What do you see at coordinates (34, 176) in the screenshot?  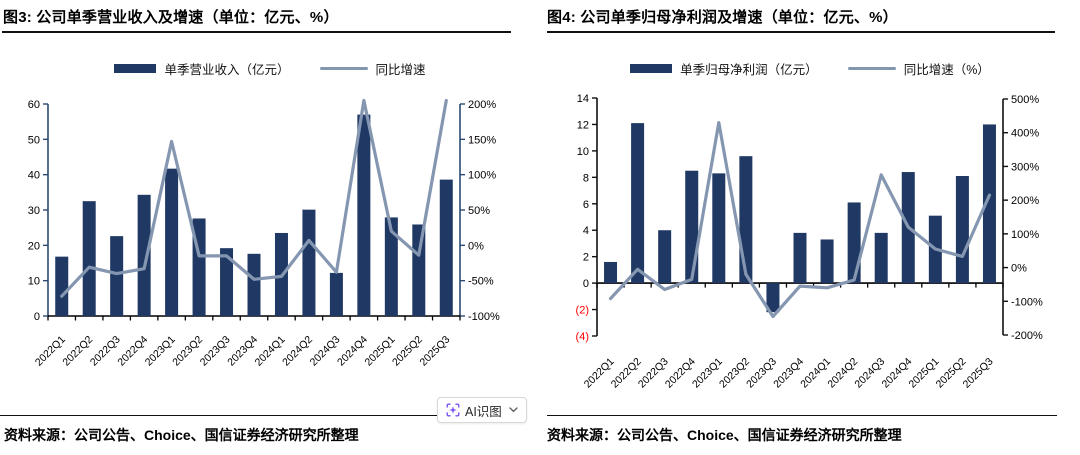 I see `left-axis-tick-label: 40` at bounding box center [34, 176].